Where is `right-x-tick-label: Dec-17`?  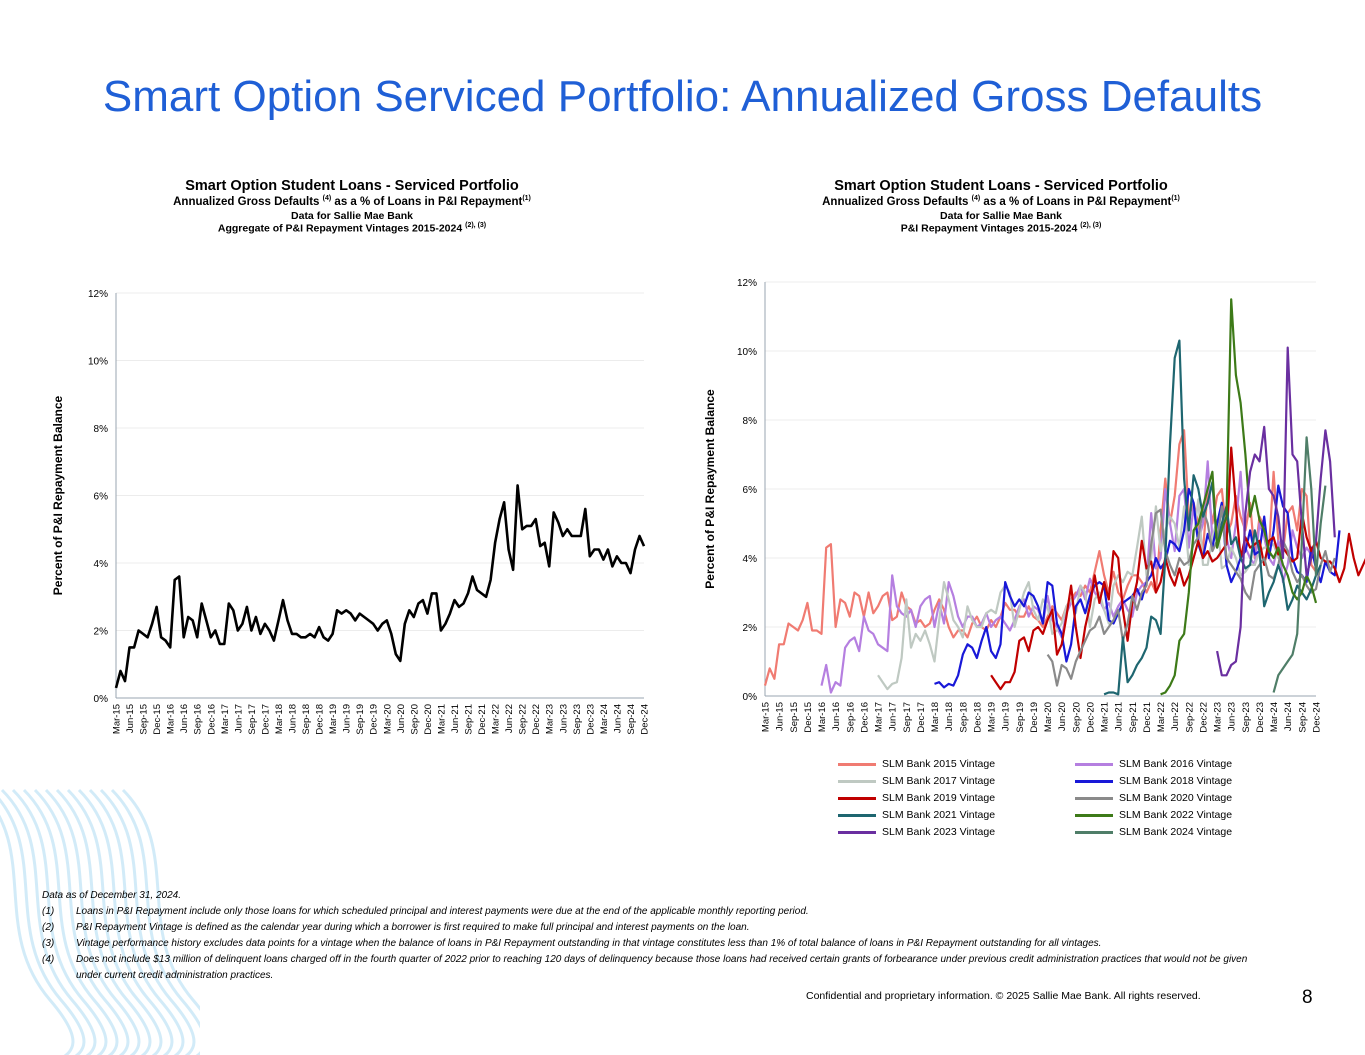 right-x-tick-label: Dec-17 is located at coordinates (921, 717).